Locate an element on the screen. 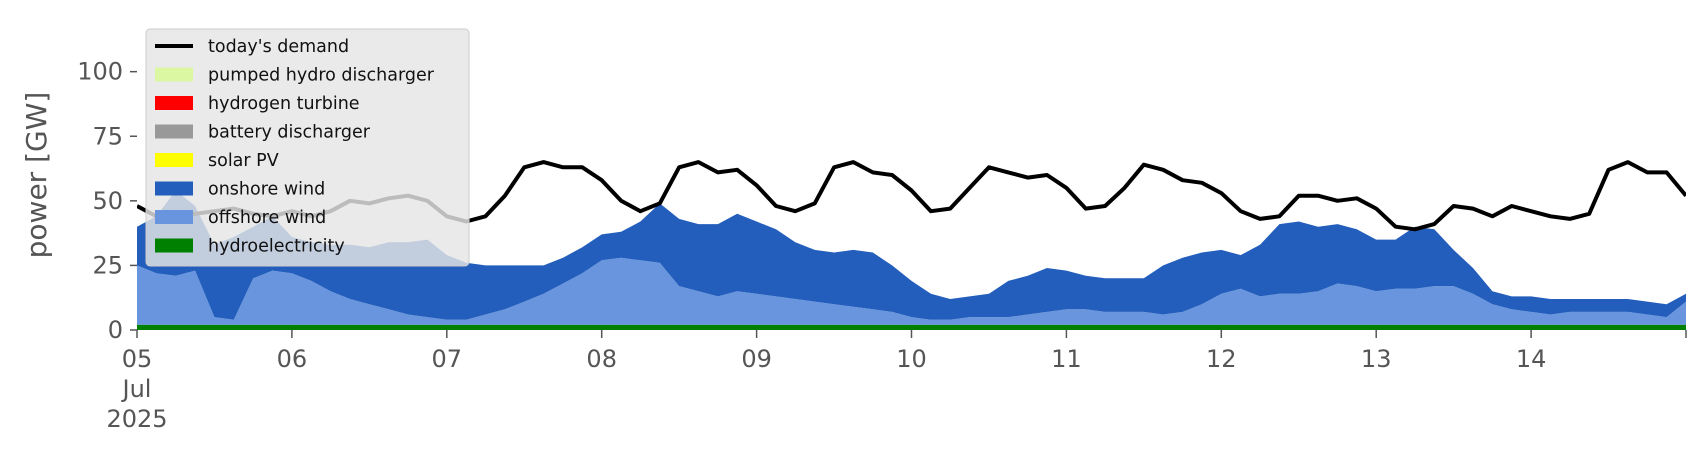 Image resolution: width=1706 pixels, height=460 pixels. y-tick-label: 100 is located at coordinates (100, 72).